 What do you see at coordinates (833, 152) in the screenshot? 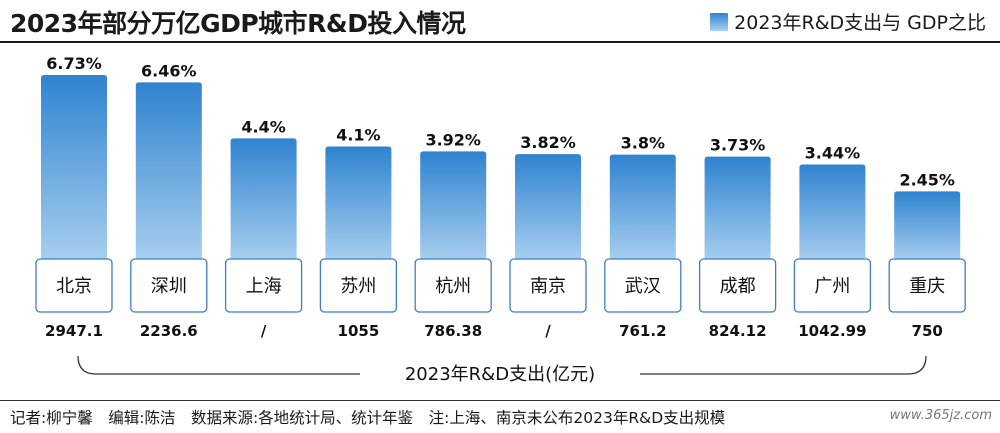
I see `bar-value-label: 3.44%` at bounding box center [833, 152].